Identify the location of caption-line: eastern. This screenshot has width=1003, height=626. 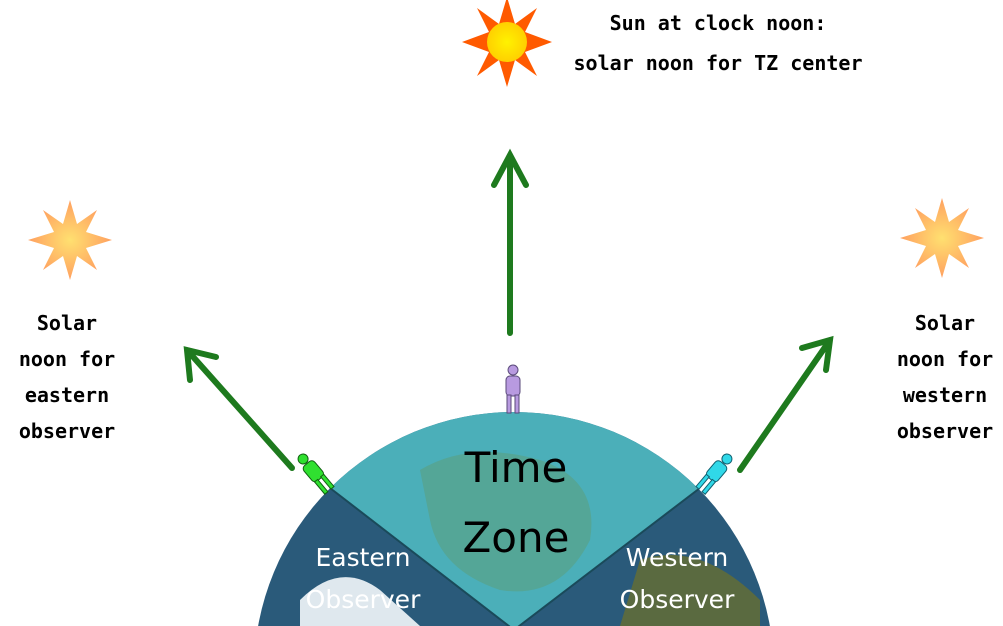
(67, 395).